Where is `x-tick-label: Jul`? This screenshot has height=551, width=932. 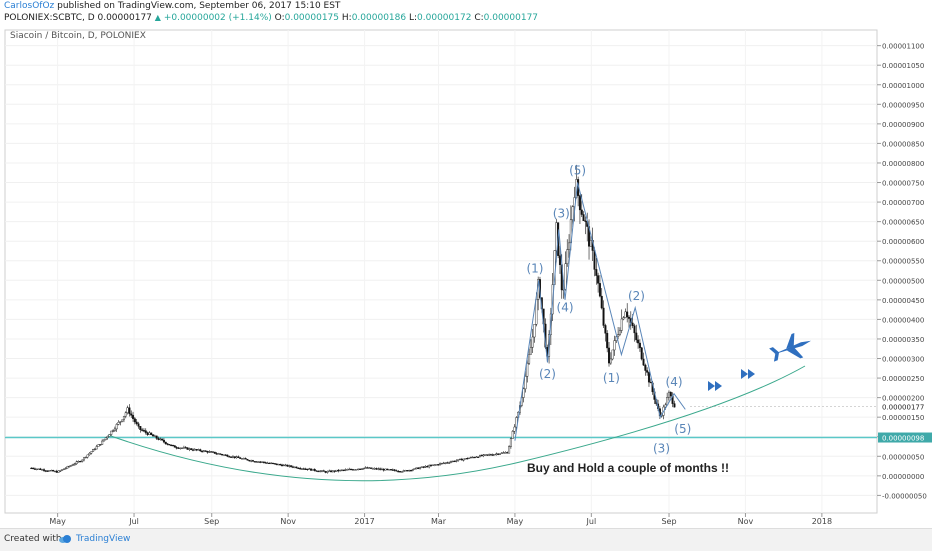 x-tick-label: Jul is located at coordinates (591, 521).